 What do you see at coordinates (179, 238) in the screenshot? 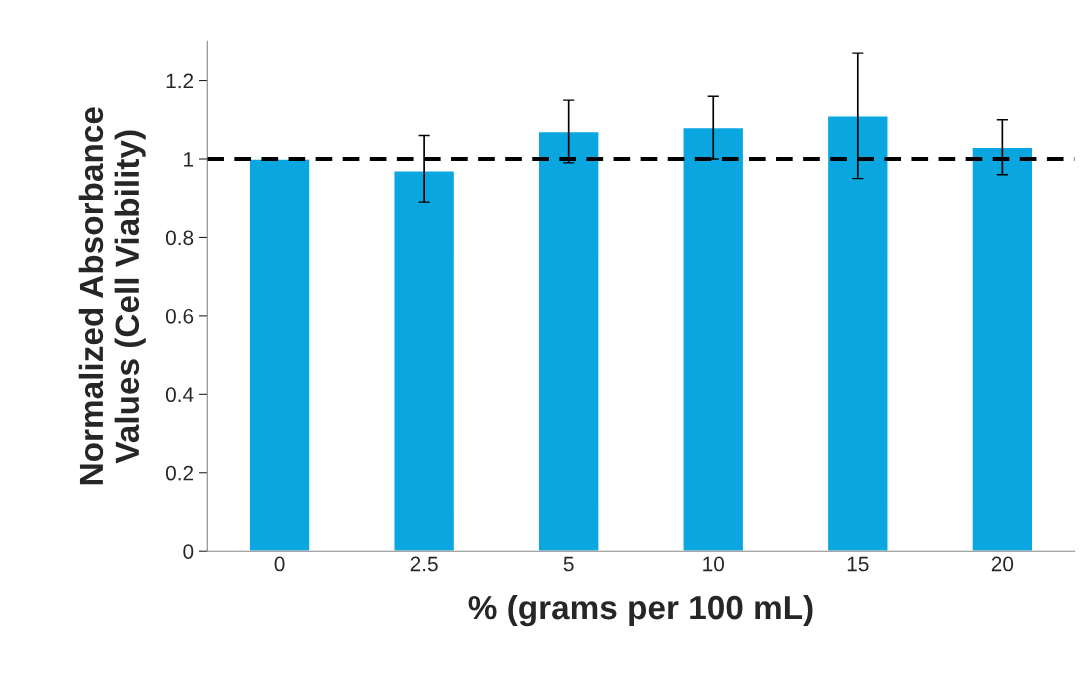
I see `y-tick-label: 0.8` at bounding box center [179, 238].